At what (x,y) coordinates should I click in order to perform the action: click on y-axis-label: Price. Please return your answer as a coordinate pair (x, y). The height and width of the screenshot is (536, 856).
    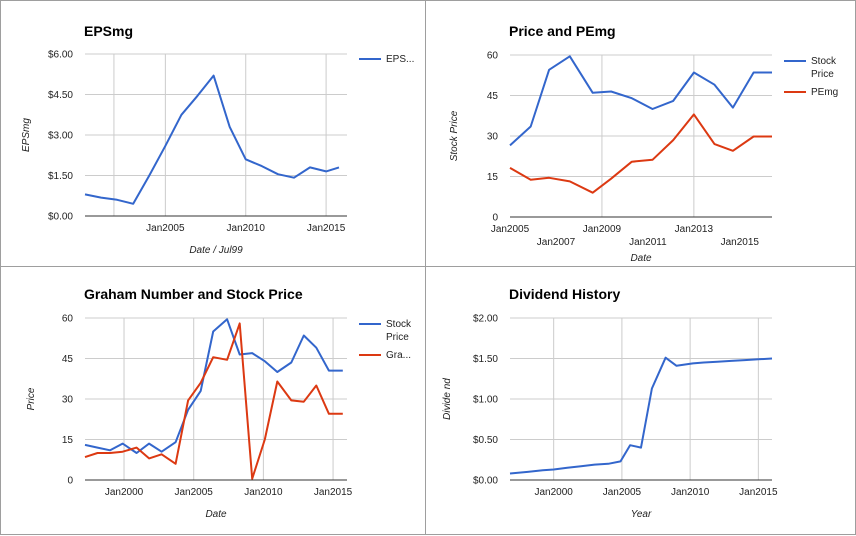
    Looking at the image, I should click on (31, 398).